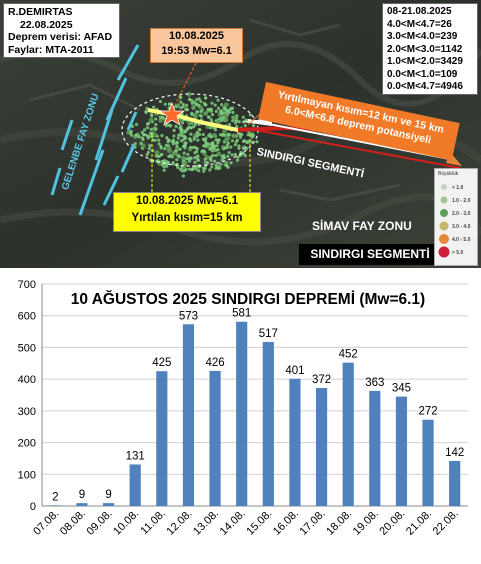 The height and width of the screenshot is (564, 481). I want to click on data-source-text: Deprem verisi: AFAD, so click(60, 37).